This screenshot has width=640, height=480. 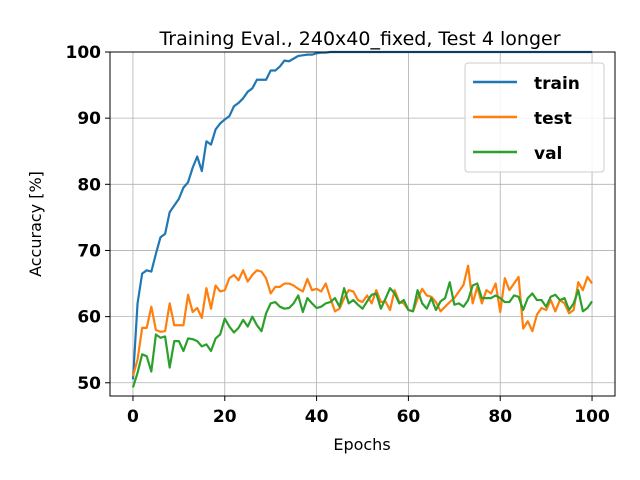 I want to click on y-tick-label-100: 100, so click(x=84, y=53).